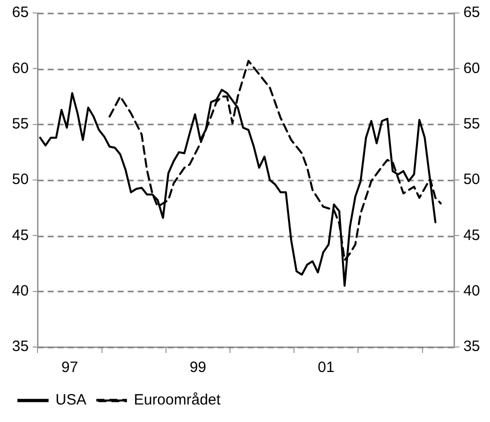 This screenshot has width=490, height=422. What do you see at coordinates (471, 347) in the screenshot?
I see `y2-tick-label: 35` at bounding box center [471, 347].